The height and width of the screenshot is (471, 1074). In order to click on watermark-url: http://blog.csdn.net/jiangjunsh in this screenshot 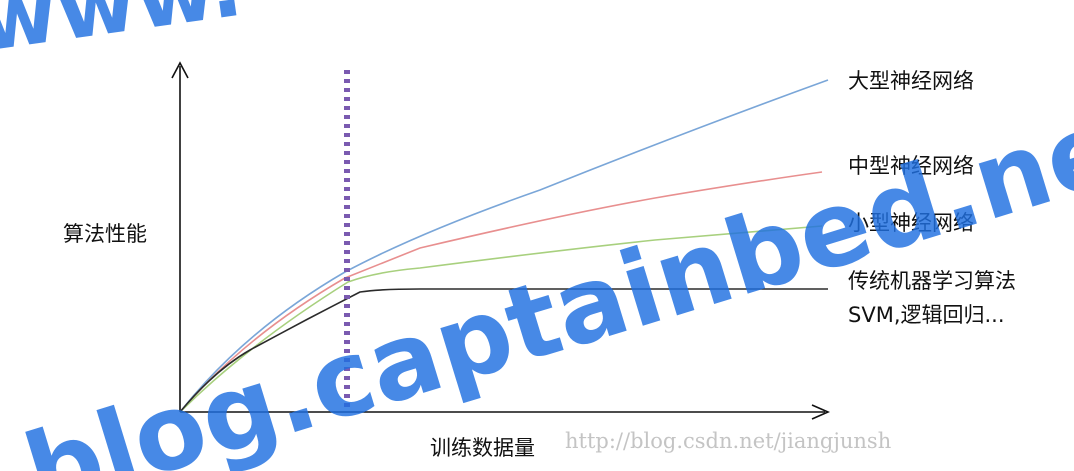, I will do `click(728, 441)`.